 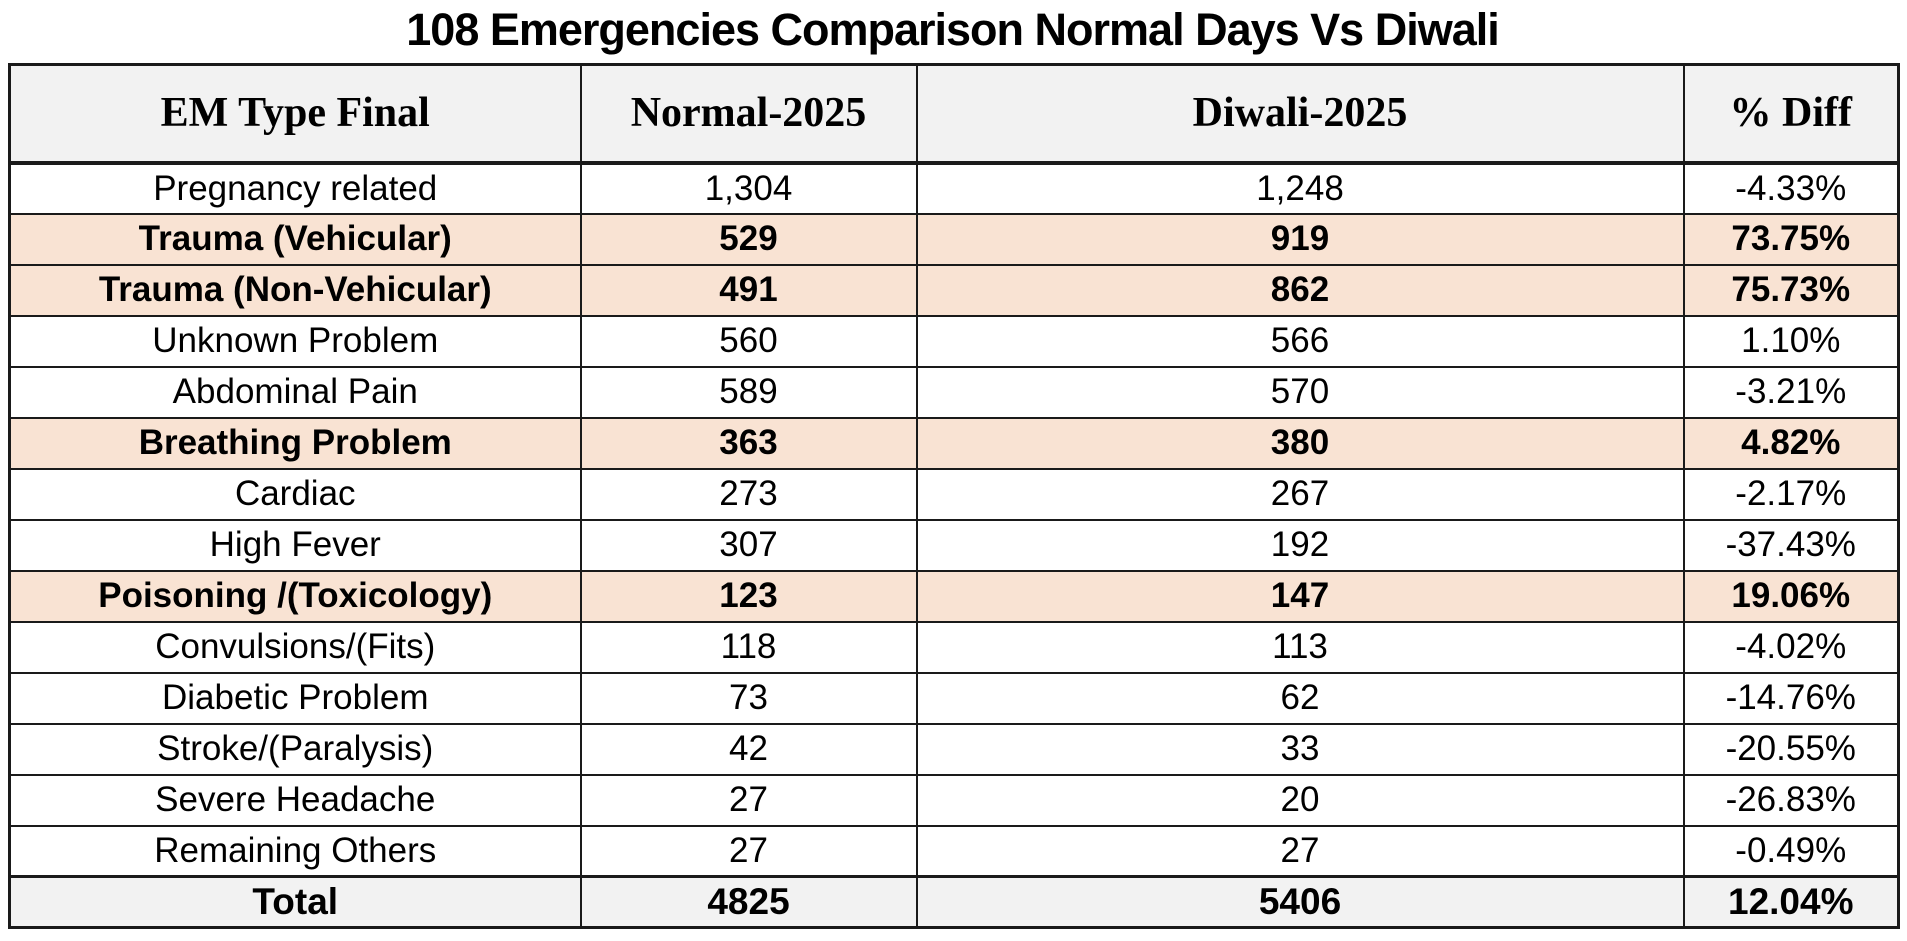 What do you see at coordinates (295, 902) in the screenshot?
I see `total-label: Total` at bounding box center [295, 902].